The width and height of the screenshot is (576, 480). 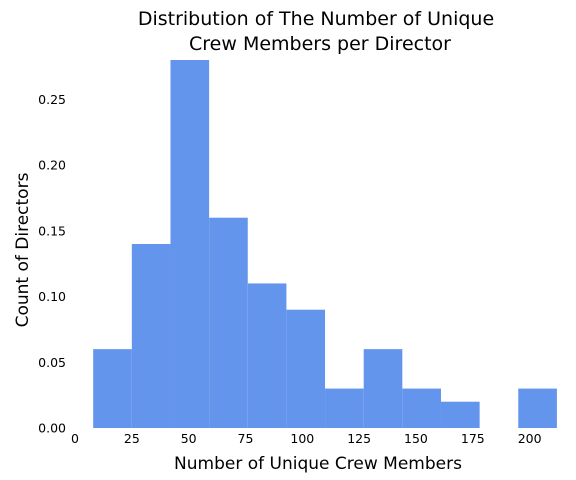 I want to click on x-tick-label: 175, so click(x=473, y=438).